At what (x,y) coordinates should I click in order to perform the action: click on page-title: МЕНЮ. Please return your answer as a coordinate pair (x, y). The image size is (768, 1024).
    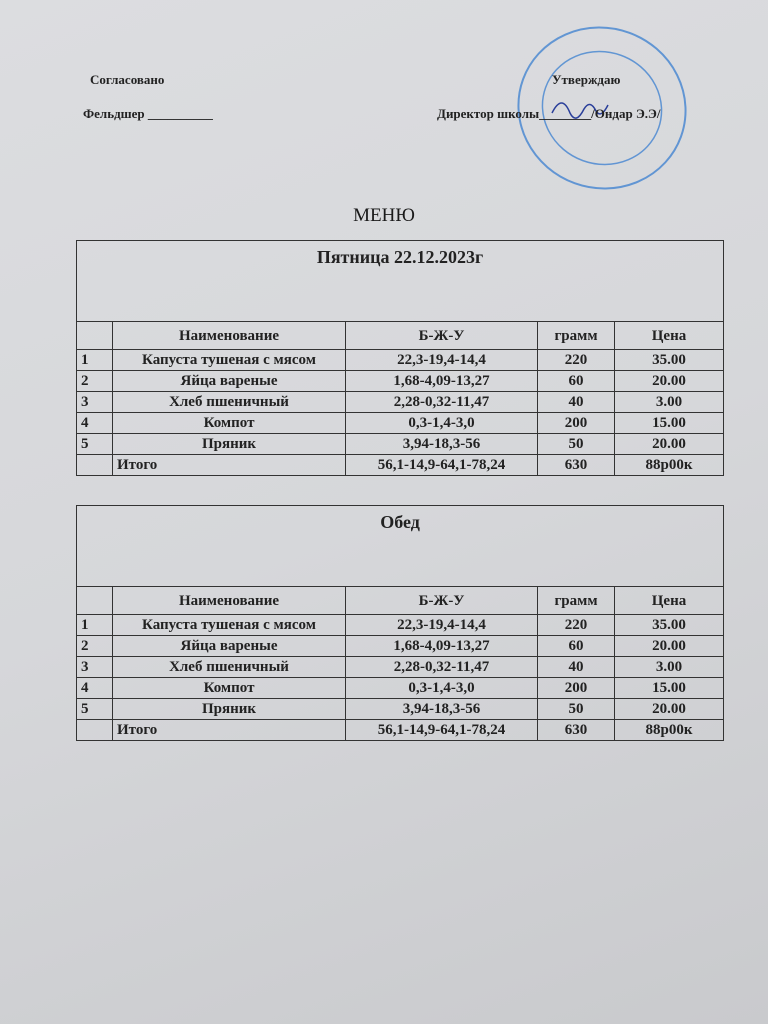
    Looking at the image, I should click on (384, 215).